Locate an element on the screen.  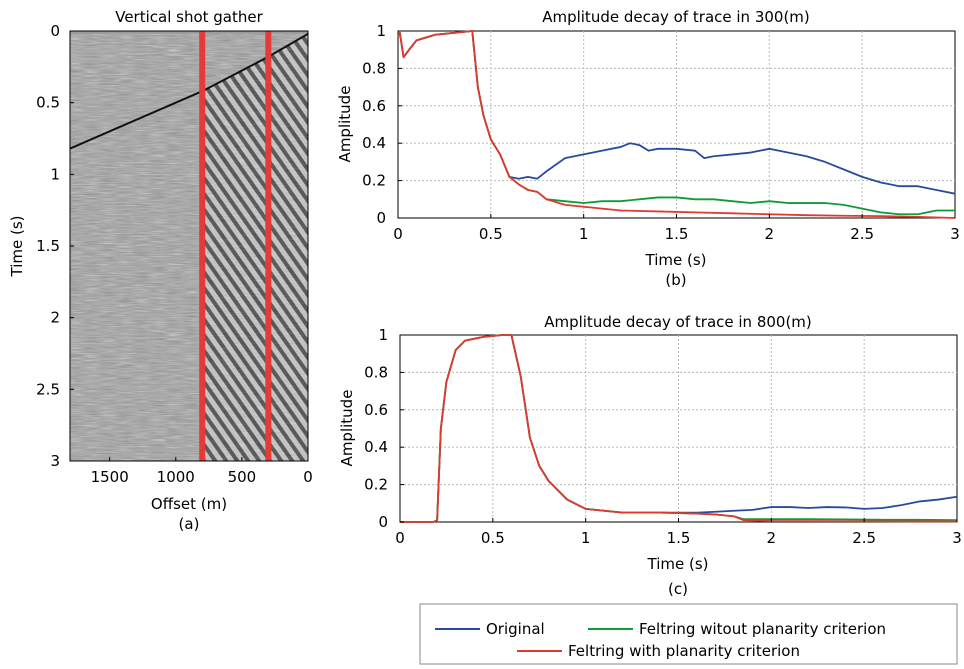
decay-300m-y-tick-label: 1 is located at coordinates (381, 31).